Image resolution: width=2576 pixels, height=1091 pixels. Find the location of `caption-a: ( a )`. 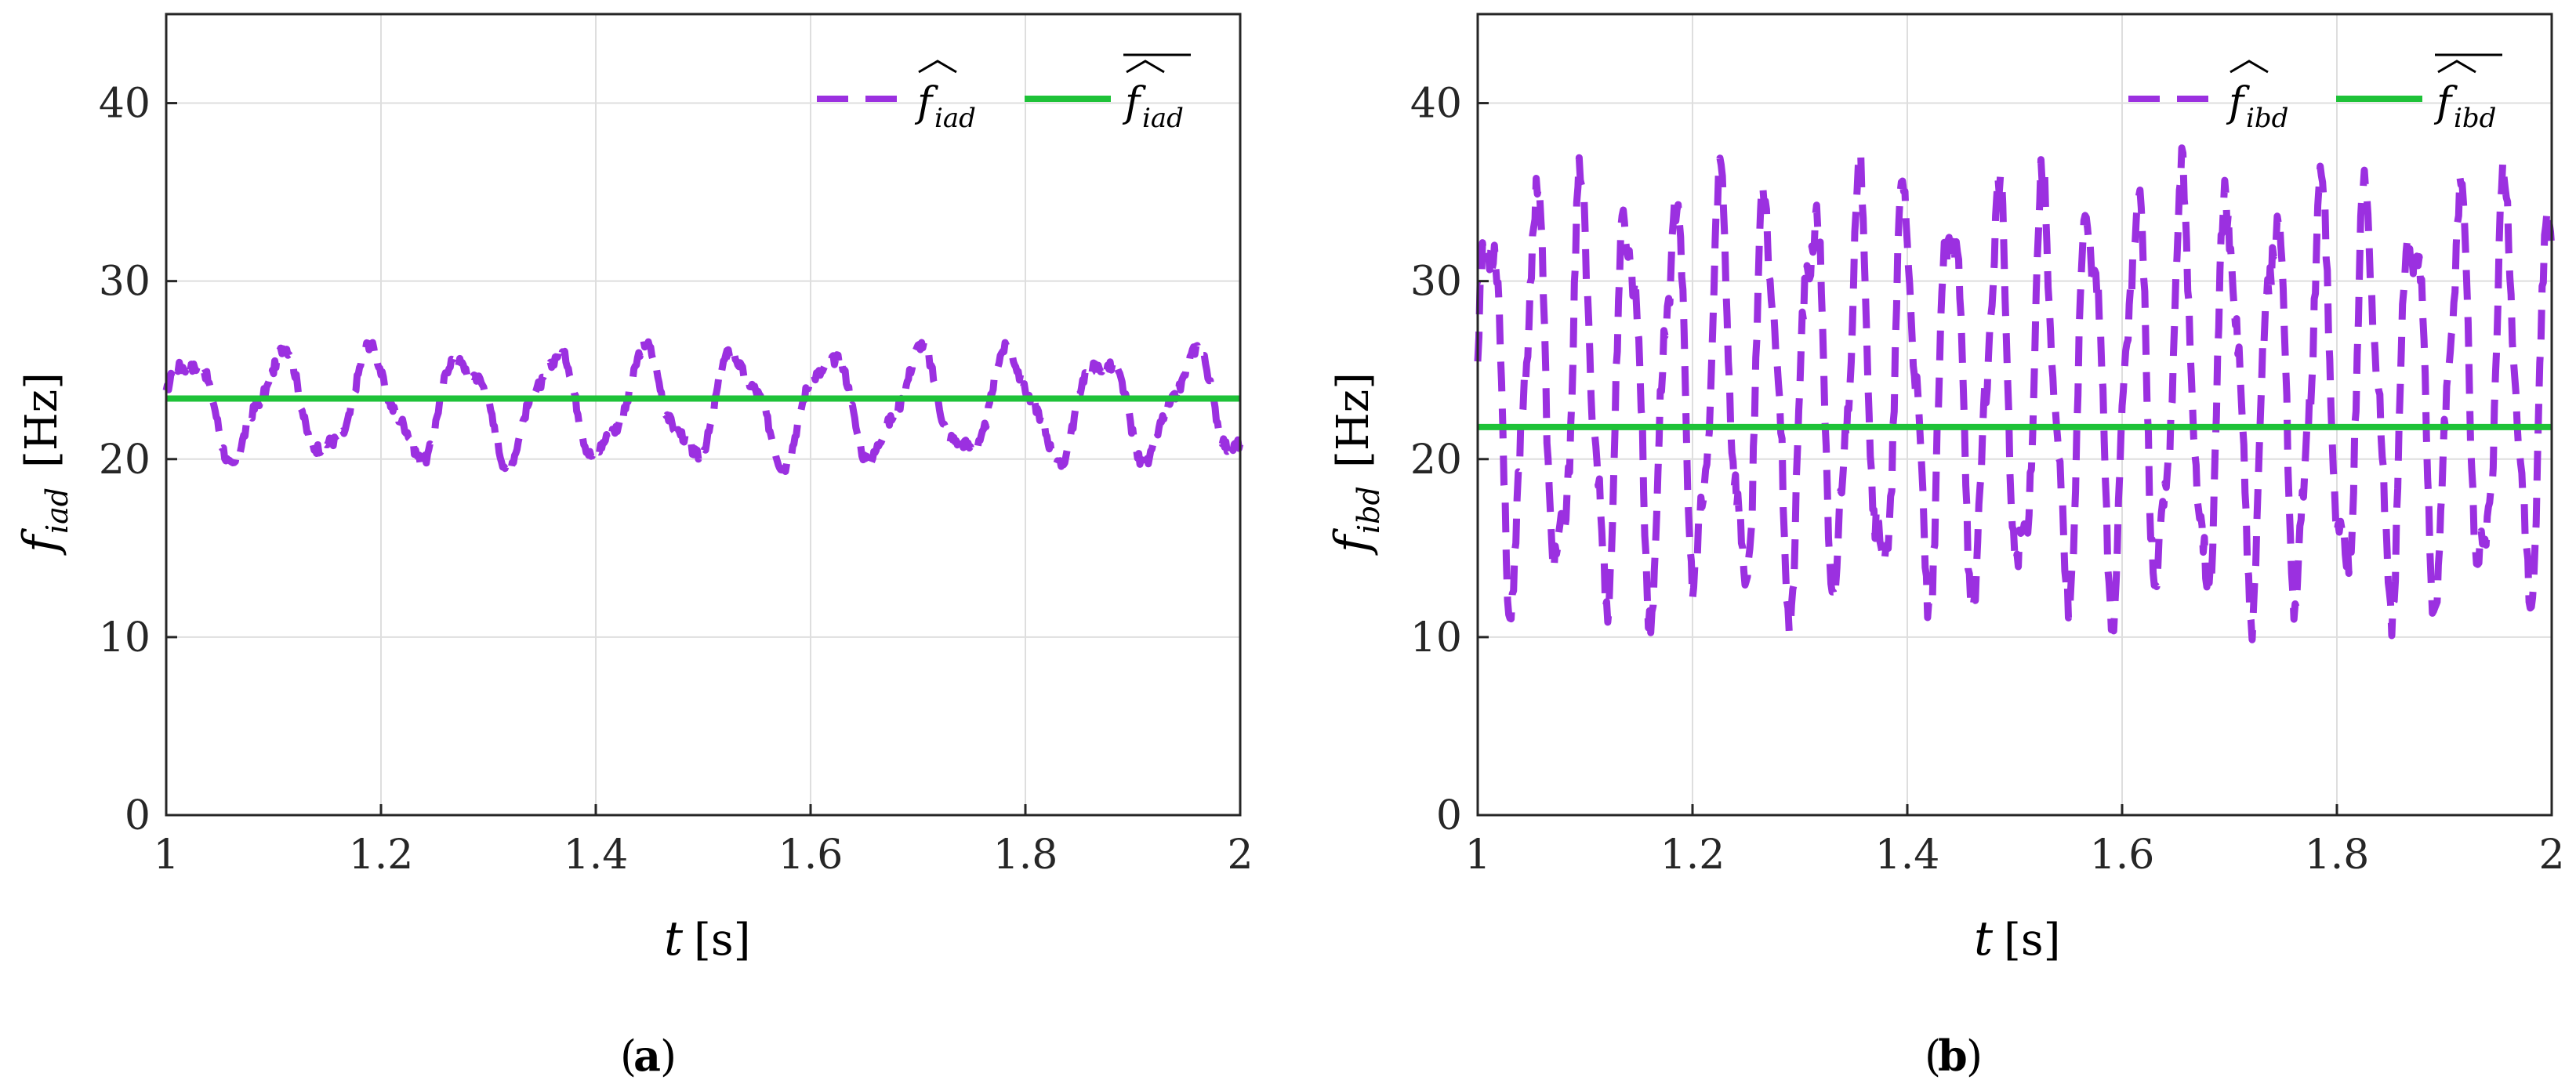

caption-a: ( a ) is located at coordinates (648, 1056).